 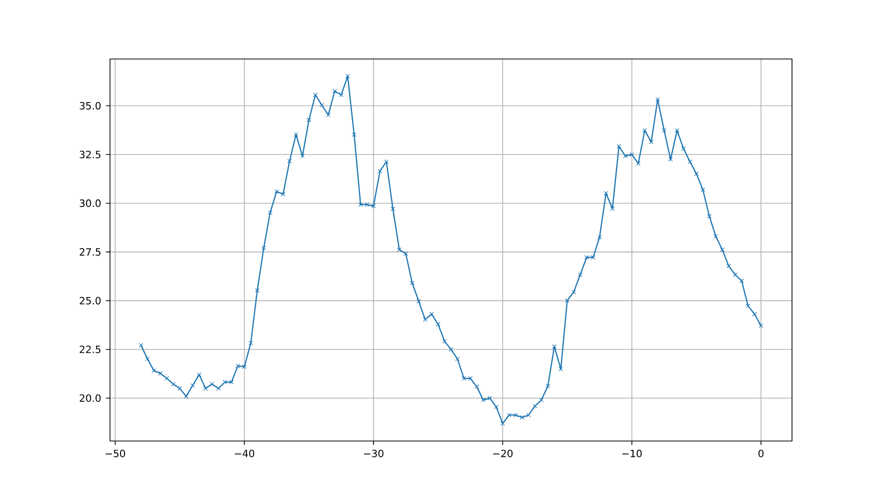 I want to click on y-tick-label: 22.5, so click(x=90, y=350).